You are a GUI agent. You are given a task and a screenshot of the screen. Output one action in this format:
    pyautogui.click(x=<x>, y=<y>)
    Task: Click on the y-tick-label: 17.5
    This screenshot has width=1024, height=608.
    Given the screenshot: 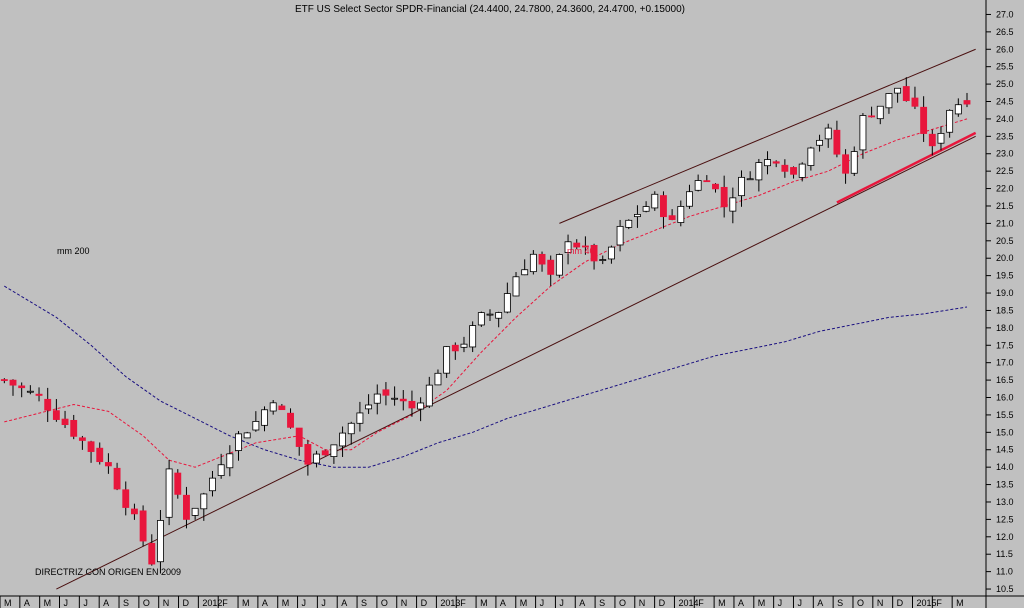 What is the action you would take?
    pyautogui.click(x=1005, y=345)
    